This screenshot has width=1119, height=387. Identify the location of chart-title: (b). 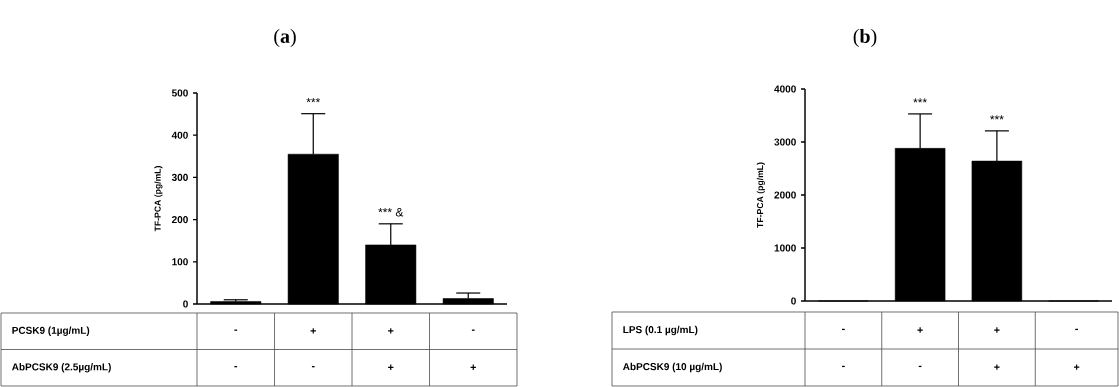
(865, 38).